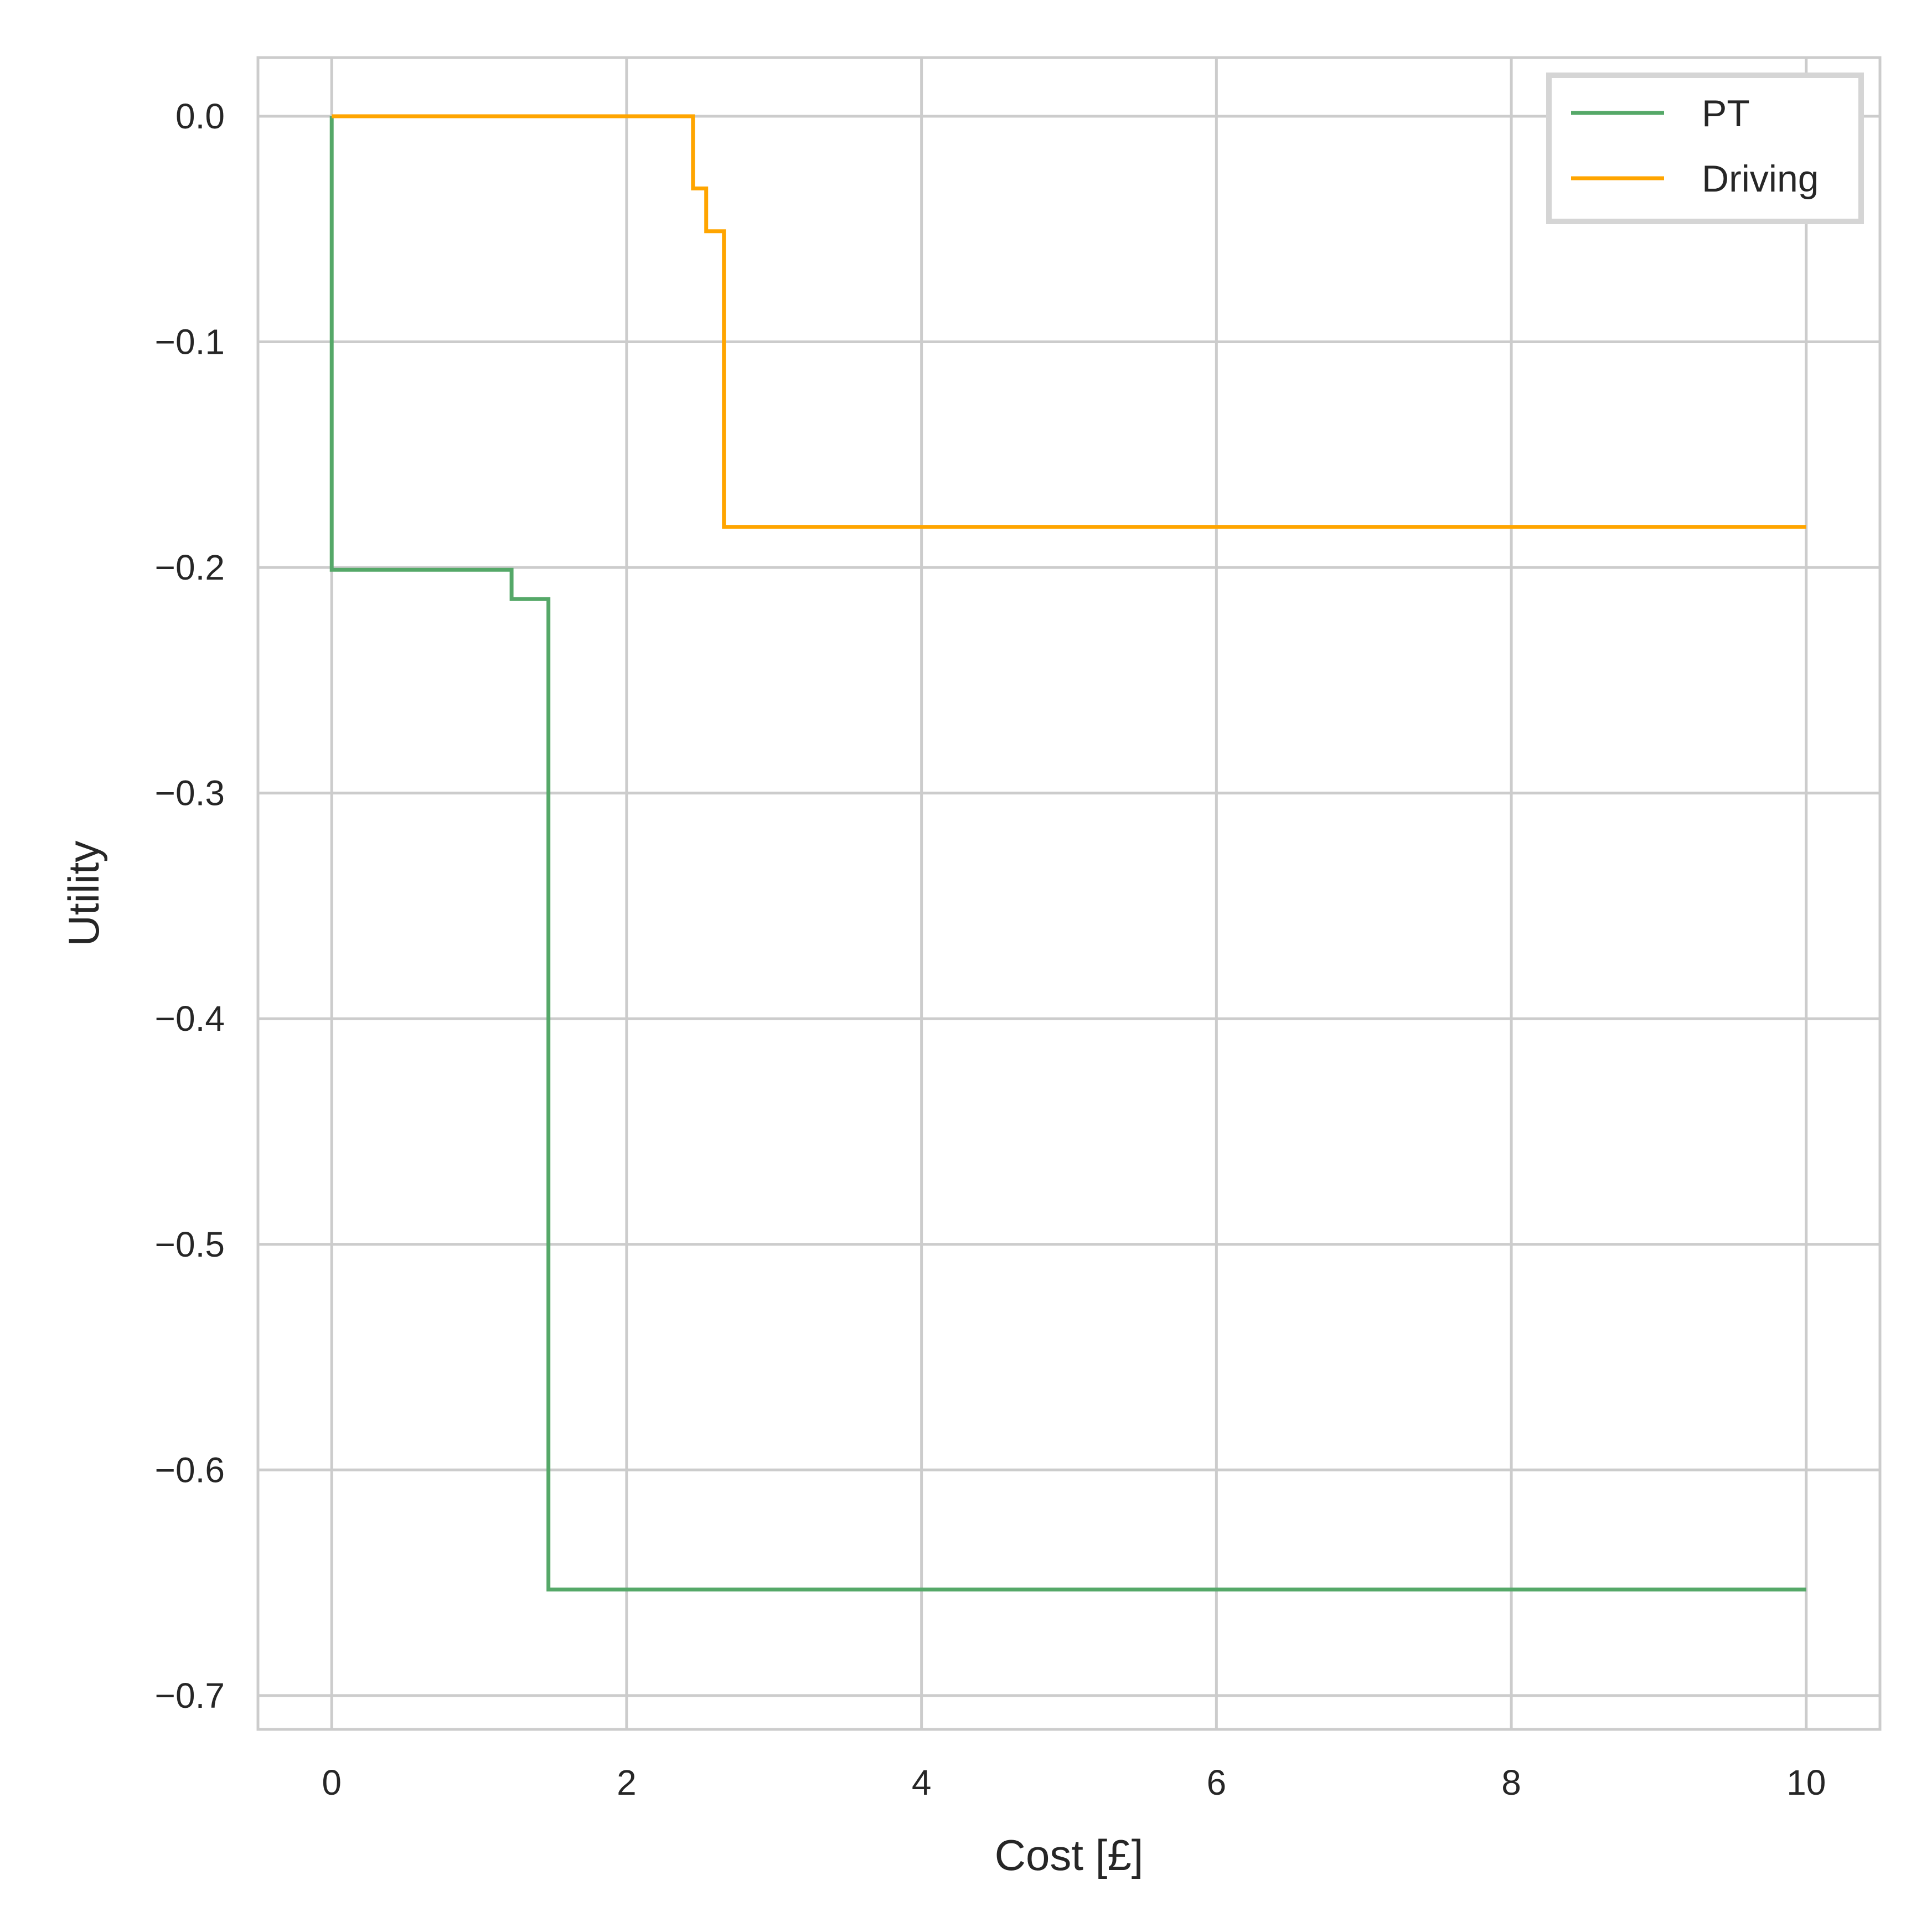 Image resolution: width=1932 pixels, height=1932 pixels. What do you see at coordinates (1726, 114) in the screenshot?
I see `legend-label-pt: PT` at bounding box center [1726, 114].